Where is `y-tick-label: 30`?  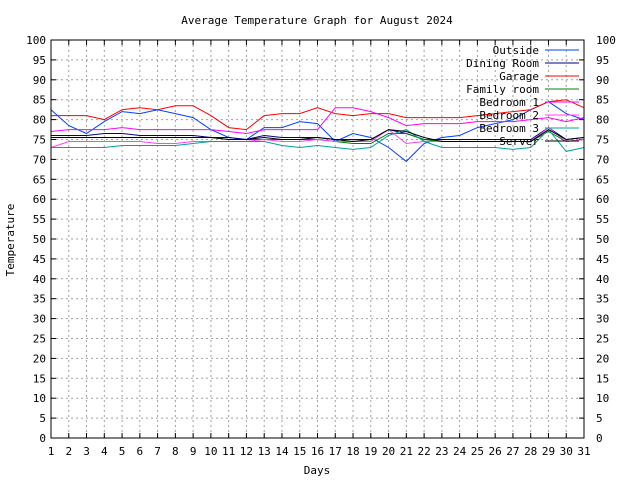
y-tick-label: 30 is located at coordinates (39, 319).